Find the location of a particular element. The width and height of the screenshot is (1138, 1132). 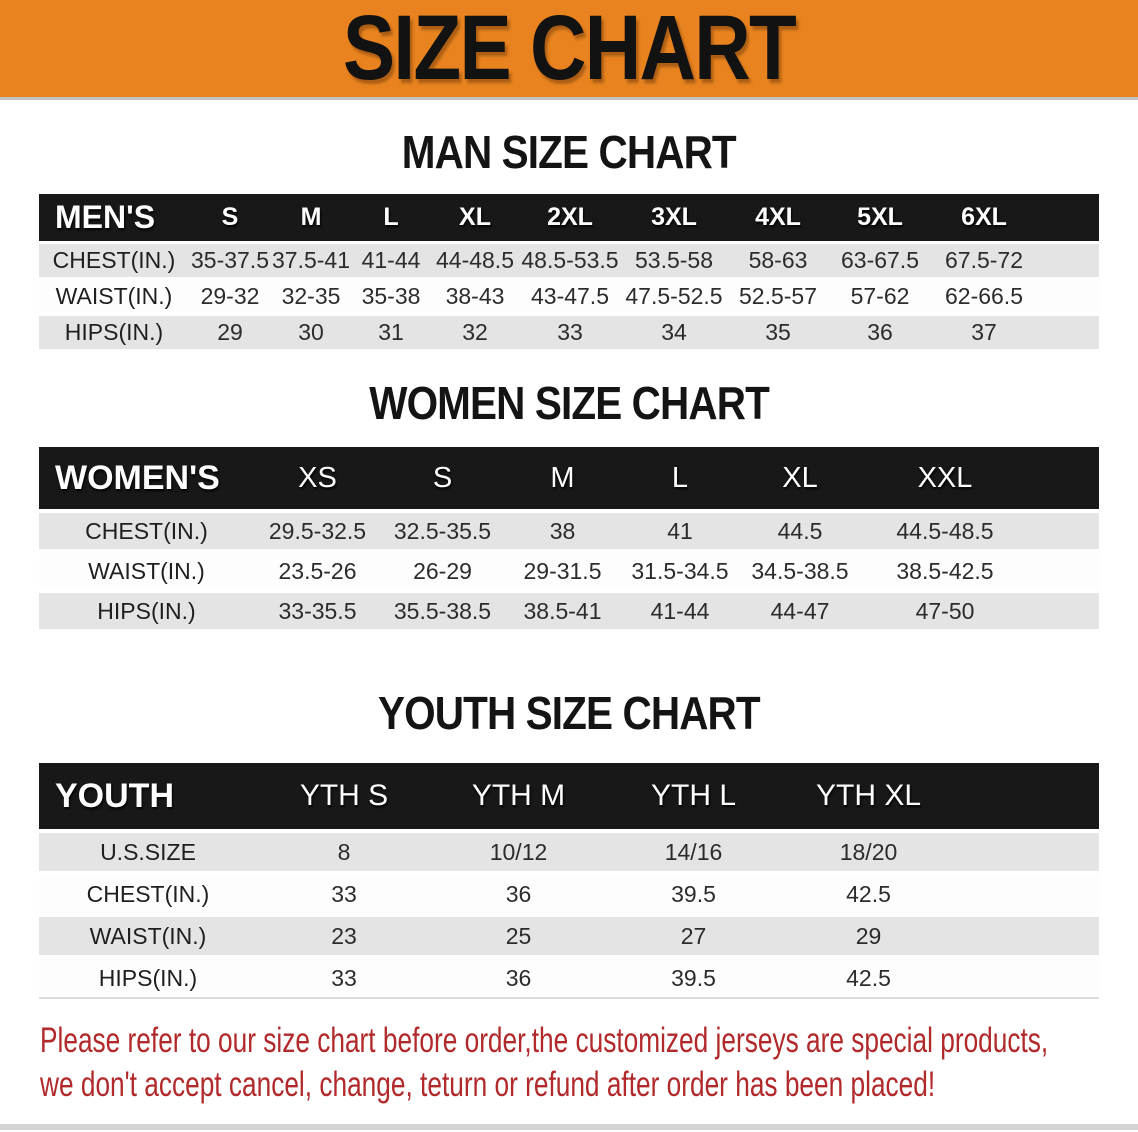

women-size-header-0: XS is located at coordinates (317, 478).